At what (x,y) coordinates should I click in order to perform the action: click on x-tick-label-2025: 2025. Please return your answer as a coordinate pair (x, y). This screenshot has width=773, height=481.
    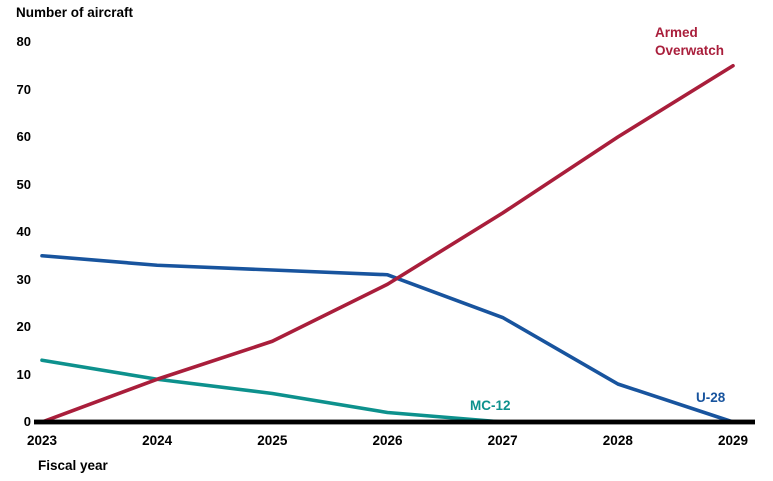
    Looking at the image, I should click on (272, 440).